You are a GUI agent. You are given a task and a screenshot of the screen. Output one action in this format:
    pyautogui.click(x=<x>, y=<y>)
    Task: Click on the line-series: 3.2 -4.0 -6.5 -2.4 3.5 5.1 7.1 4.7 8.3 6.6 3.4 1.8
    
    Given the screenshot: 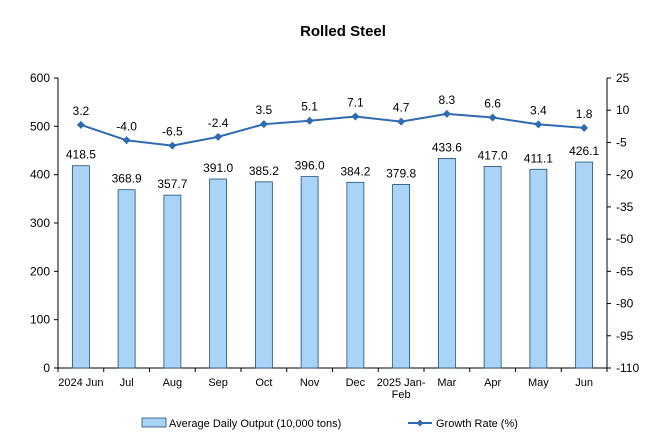 What is the action you would take?
    pyautogui.click(x=333, y=121)
    